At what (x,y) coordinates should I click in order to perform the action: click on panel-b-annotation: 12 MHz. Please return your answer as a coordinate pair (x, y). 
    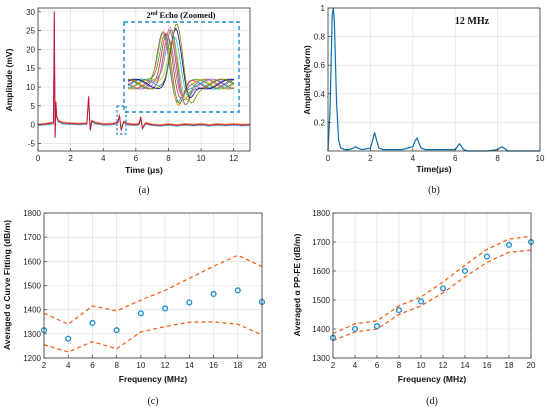
    Looking at the image, I should click on (472, 21).